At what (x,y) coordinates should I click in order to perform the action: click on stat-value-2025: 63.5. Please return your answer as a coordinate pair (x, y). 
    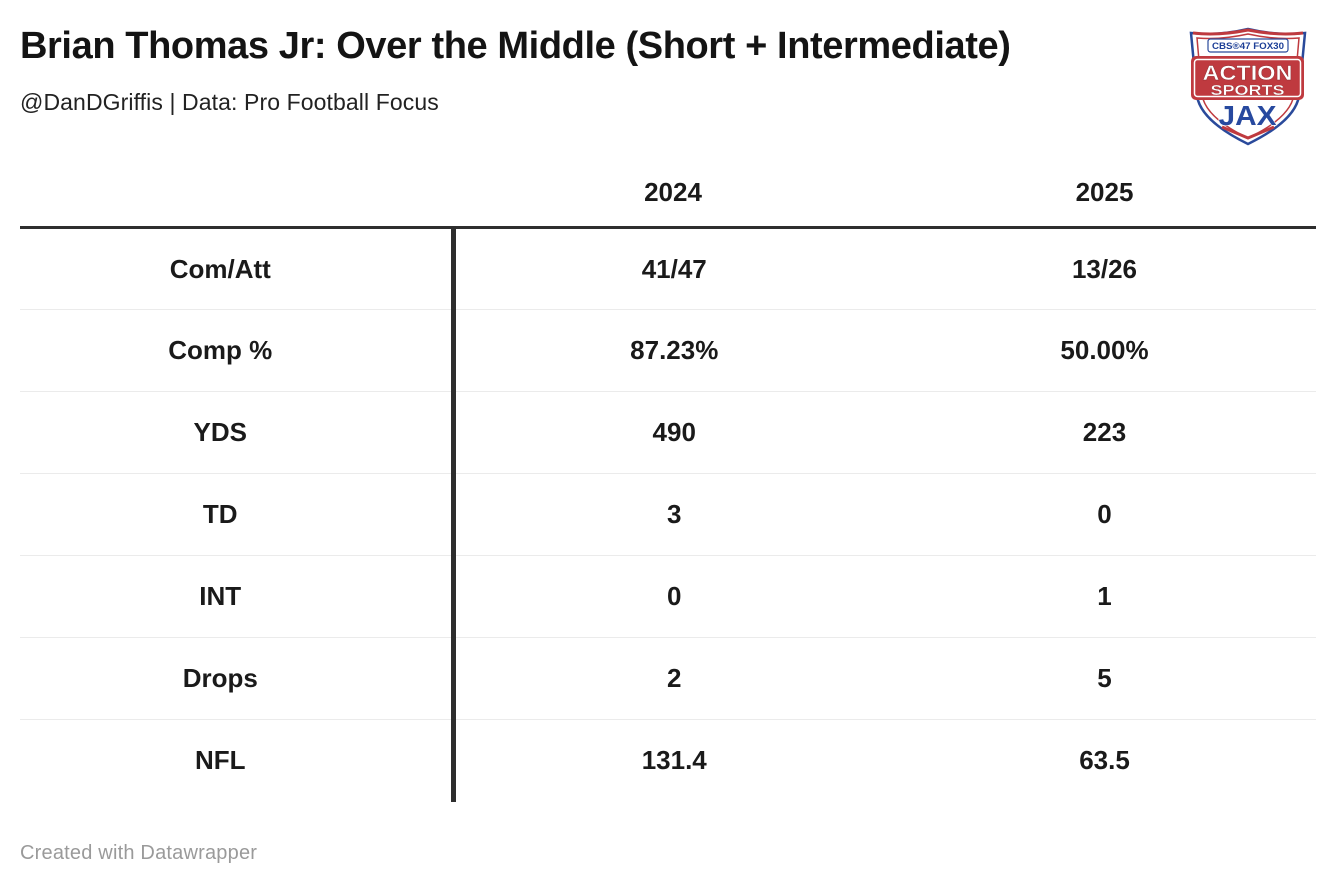
    Looking at the image, I should click on (1104, 760).